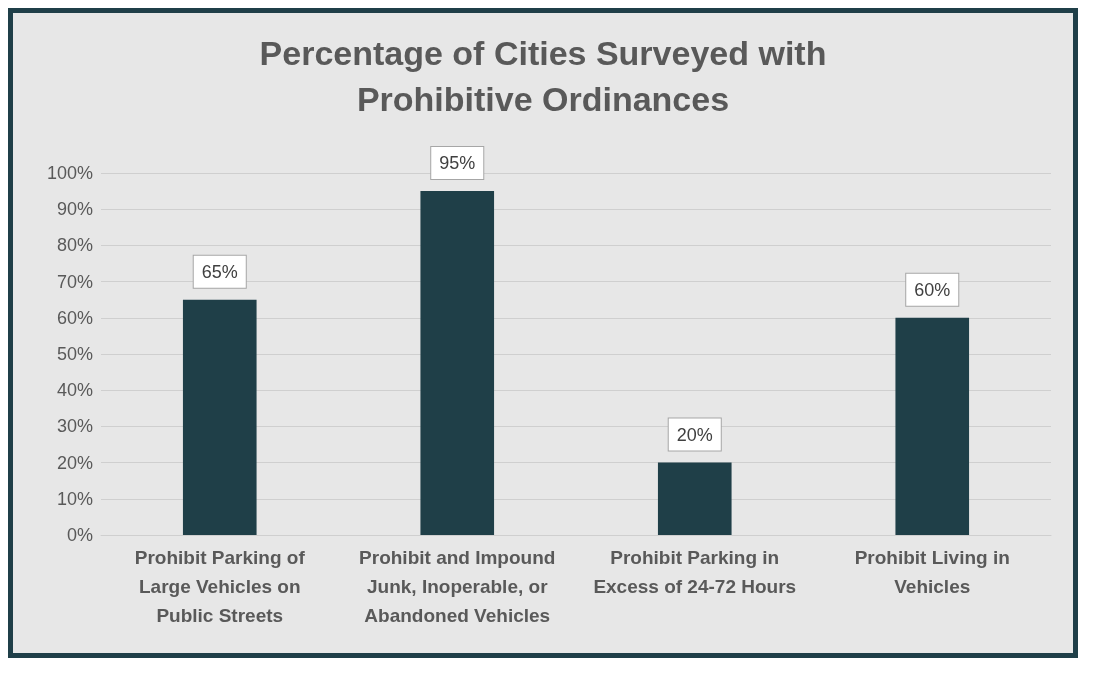 The width and height of the screenshot is (1101, 679). What do you see at coordinates (74, 317) in the screenshot?
I see `y-tick-label: 60%` at bounding box center [74, 317].